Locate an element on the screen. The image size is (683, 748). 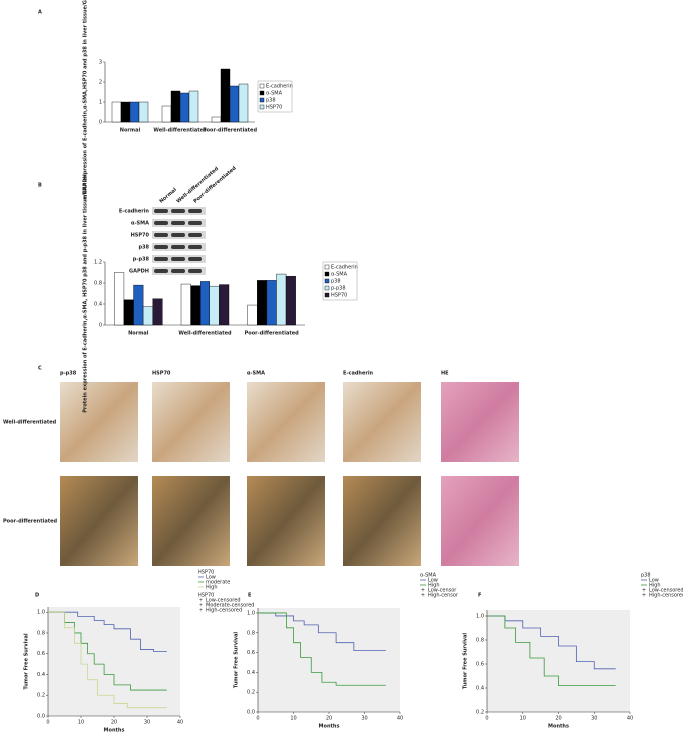
histology-column-label: p-p38 is located at coordinates (68, 374).